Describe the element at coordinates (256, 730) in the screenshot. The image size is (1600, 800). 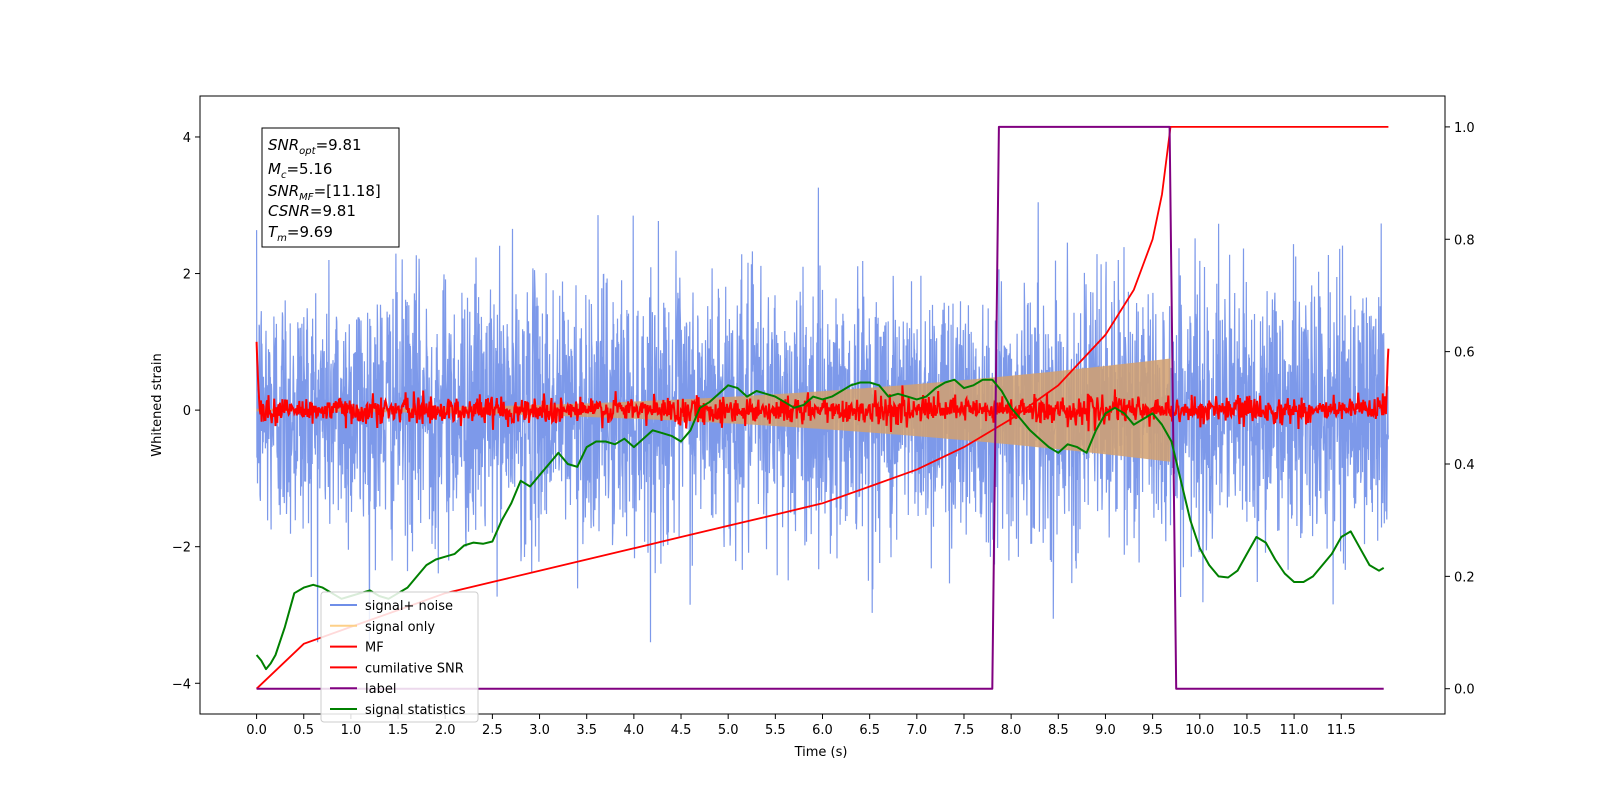
I see `x-tick-label: 0.0` at that location.